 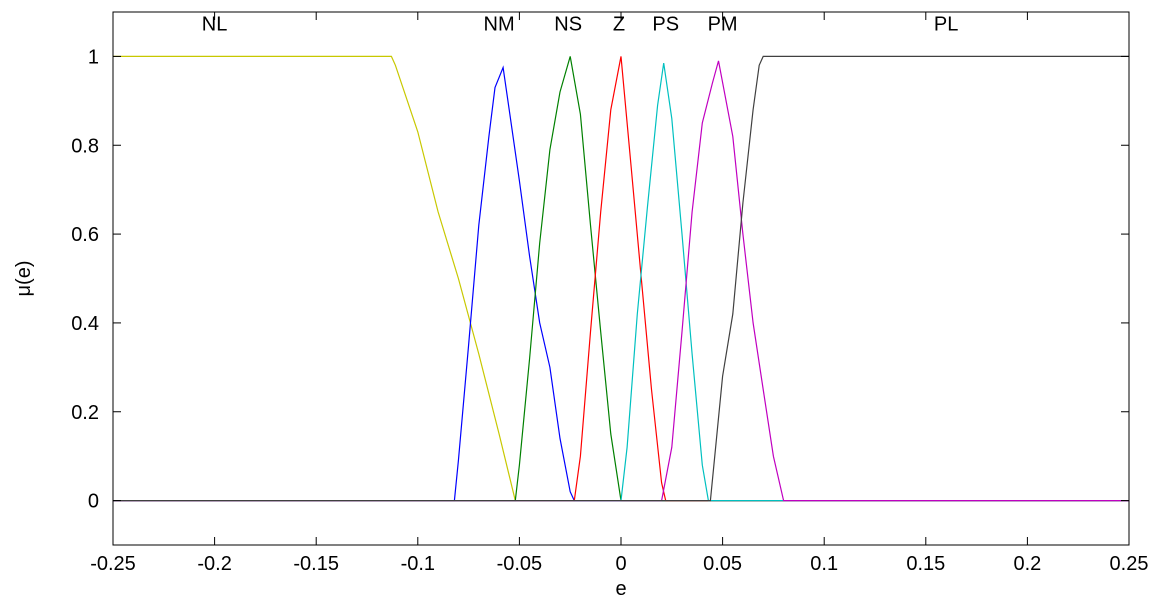 What do you see at coordinates (946, 25) in the screenshot?
I see `series-label-pl: PL` at bounding box center [946, 25].